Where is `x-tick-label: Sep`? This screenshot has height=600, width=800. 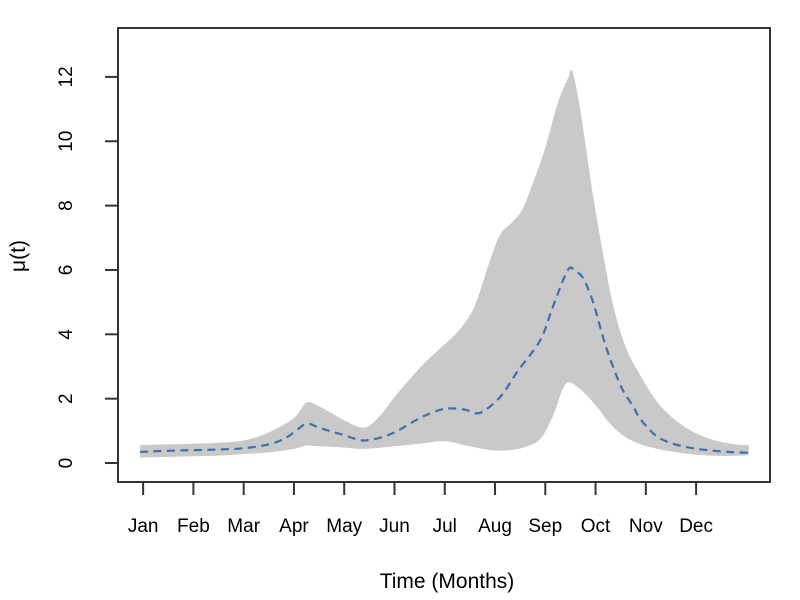 x-tick-label: Sep is located at coordinates (545, 526).